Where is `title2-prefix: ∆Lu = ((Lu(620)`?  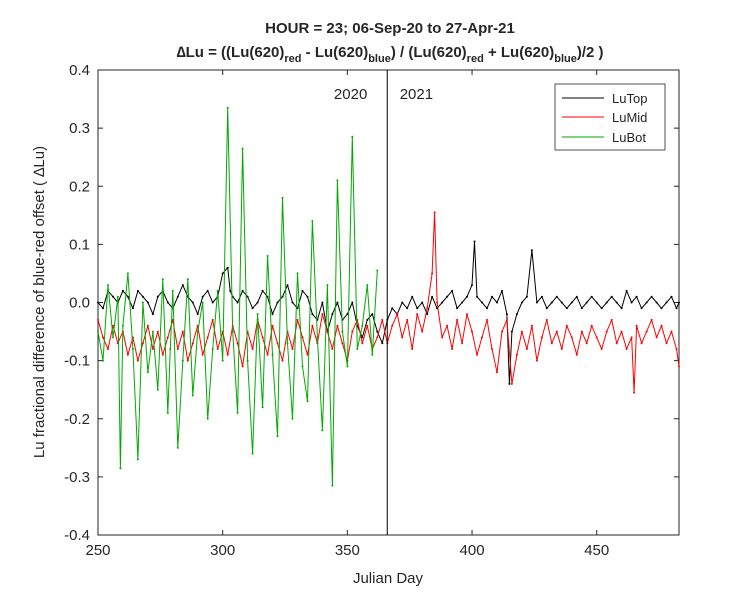 title2-prefix: ∆Lu = ((Lu(620) is located at coordinates (230, 52).